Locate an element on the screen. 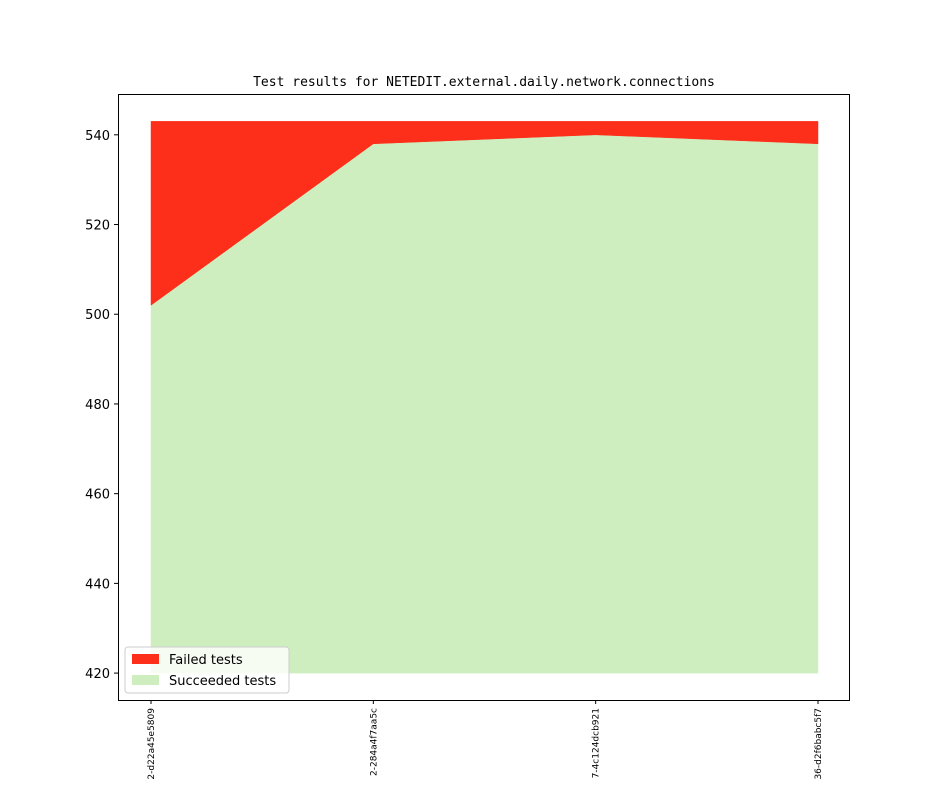 This screenshot has height=787, width=944. y-tick-label: 500 is located at coordinates (97, 315).